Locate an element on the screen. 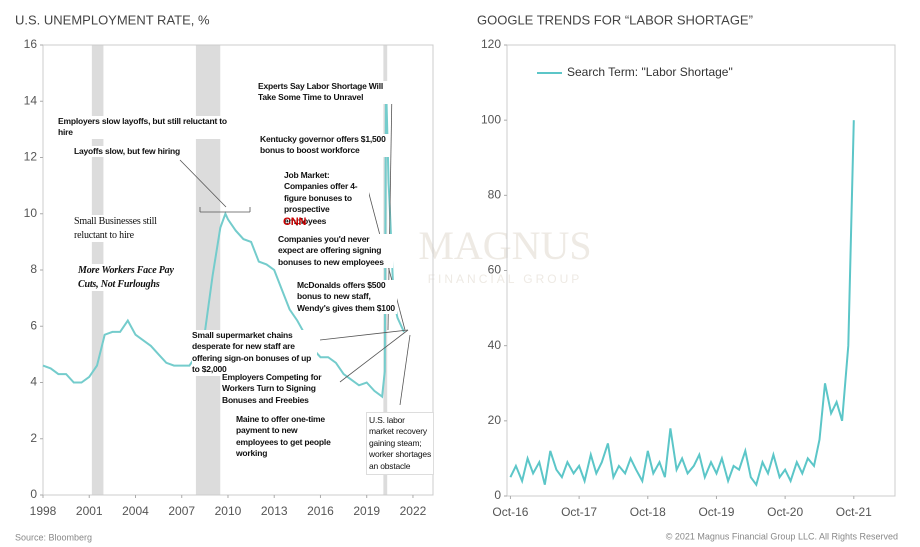 The image size is (920, 547). legend-label: Search Term: "Labor Shortage" is located at coordinates (650, 72).